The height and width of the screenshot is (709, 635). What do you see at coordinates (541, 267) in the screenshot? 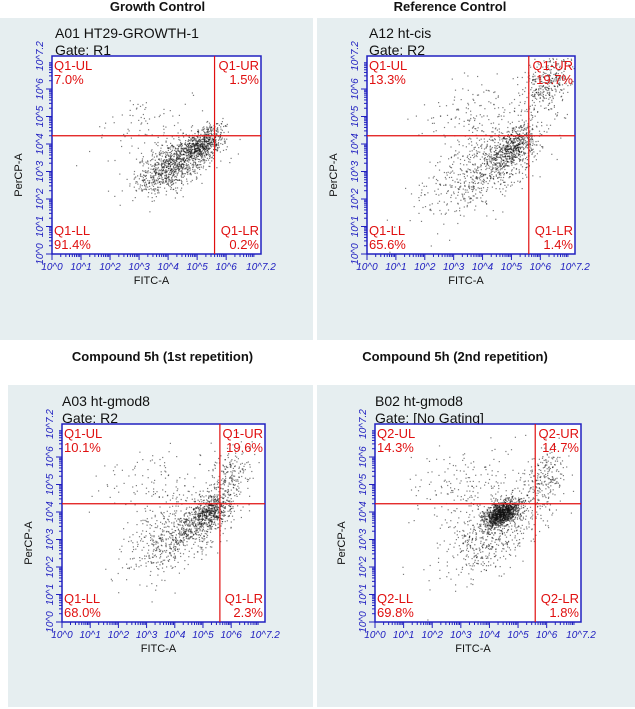
I see `x-tick-label: 10^6` at bounding box center [541, 267].